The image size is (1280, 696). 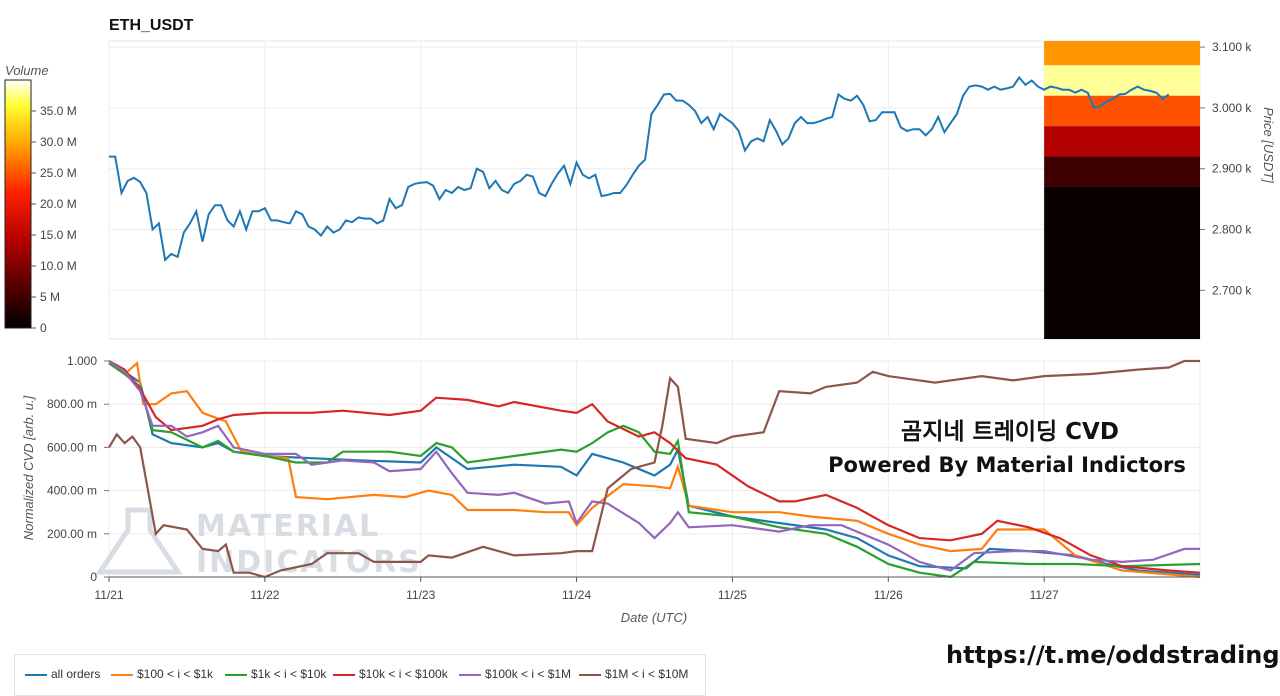 I want to click on x-tick-label: 11/26, so click(x=888, y=595).